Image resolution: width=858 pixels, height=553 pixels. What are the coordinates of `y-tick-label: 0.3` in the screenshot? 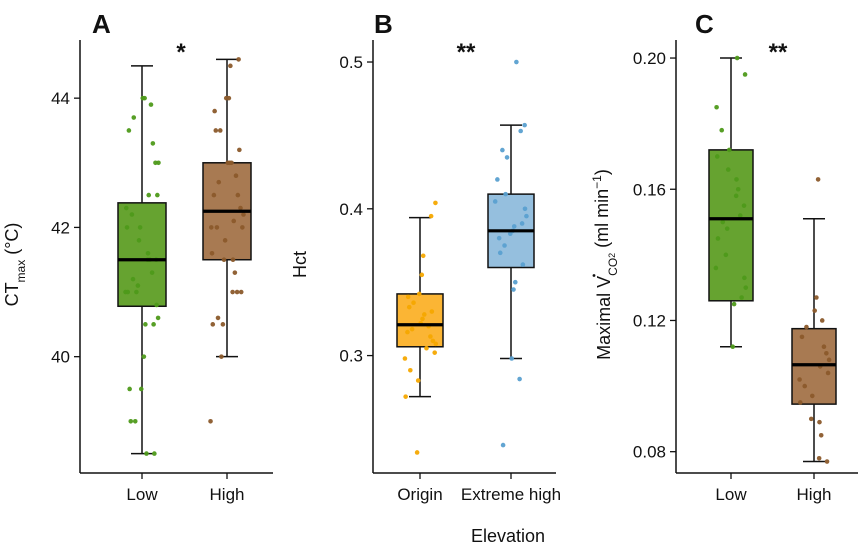 It's located at (351, 356).